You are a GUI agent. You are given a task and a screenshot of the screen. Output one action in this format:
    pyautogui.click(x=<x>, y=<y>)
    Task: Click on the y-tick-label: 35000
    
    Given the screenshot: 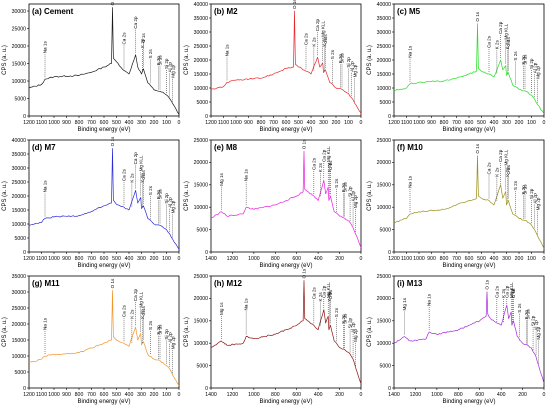 What is the action you would take?
    pyautogui.click(x=19, y=277)
    